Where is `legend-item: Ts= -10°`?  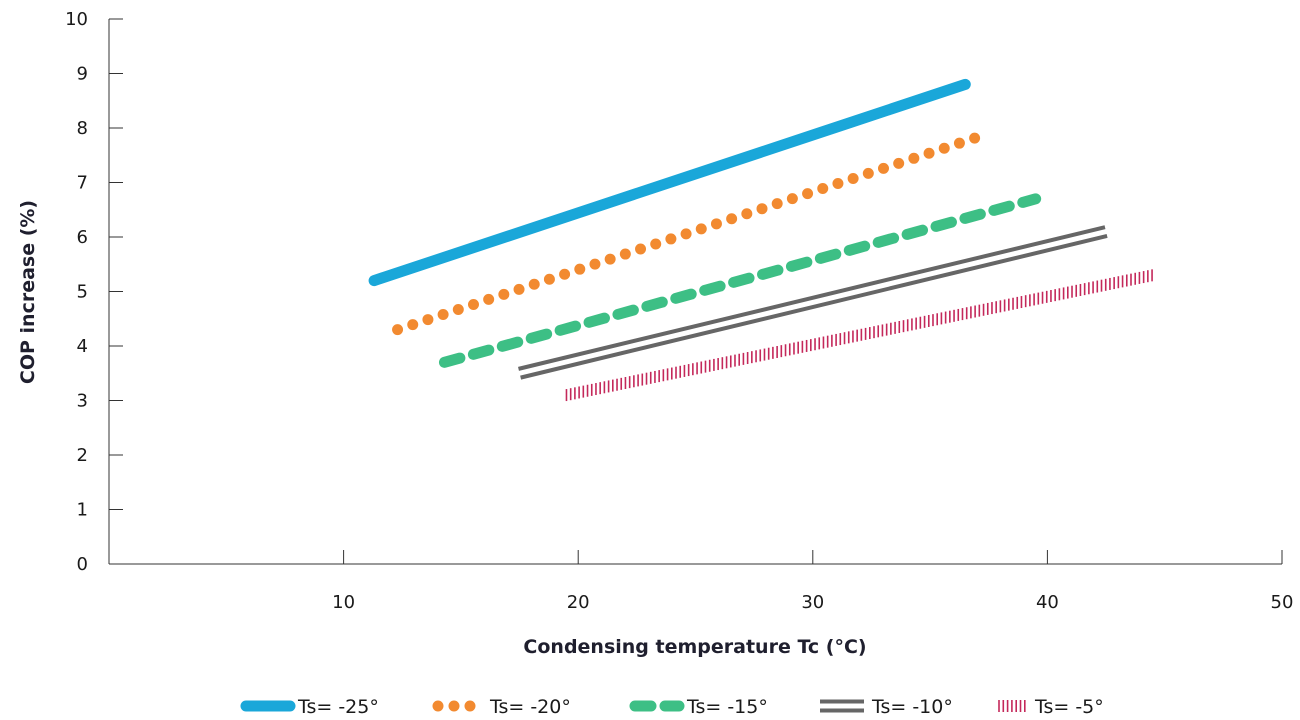 legend-item: Ts= -10° is located at coordinates (886, 707).